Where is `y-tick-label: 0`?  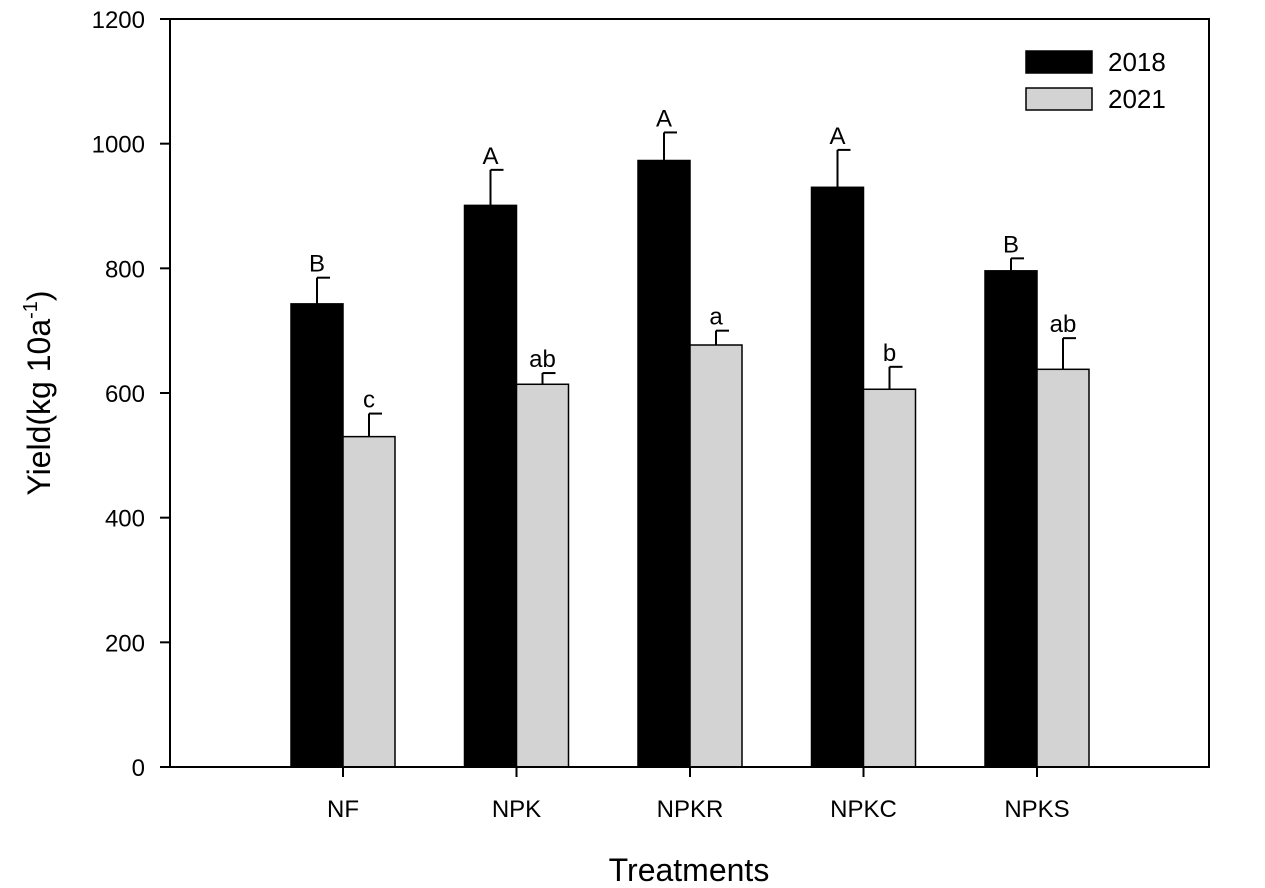 y-tick-label: 0 is located at coordinates (138, 768).